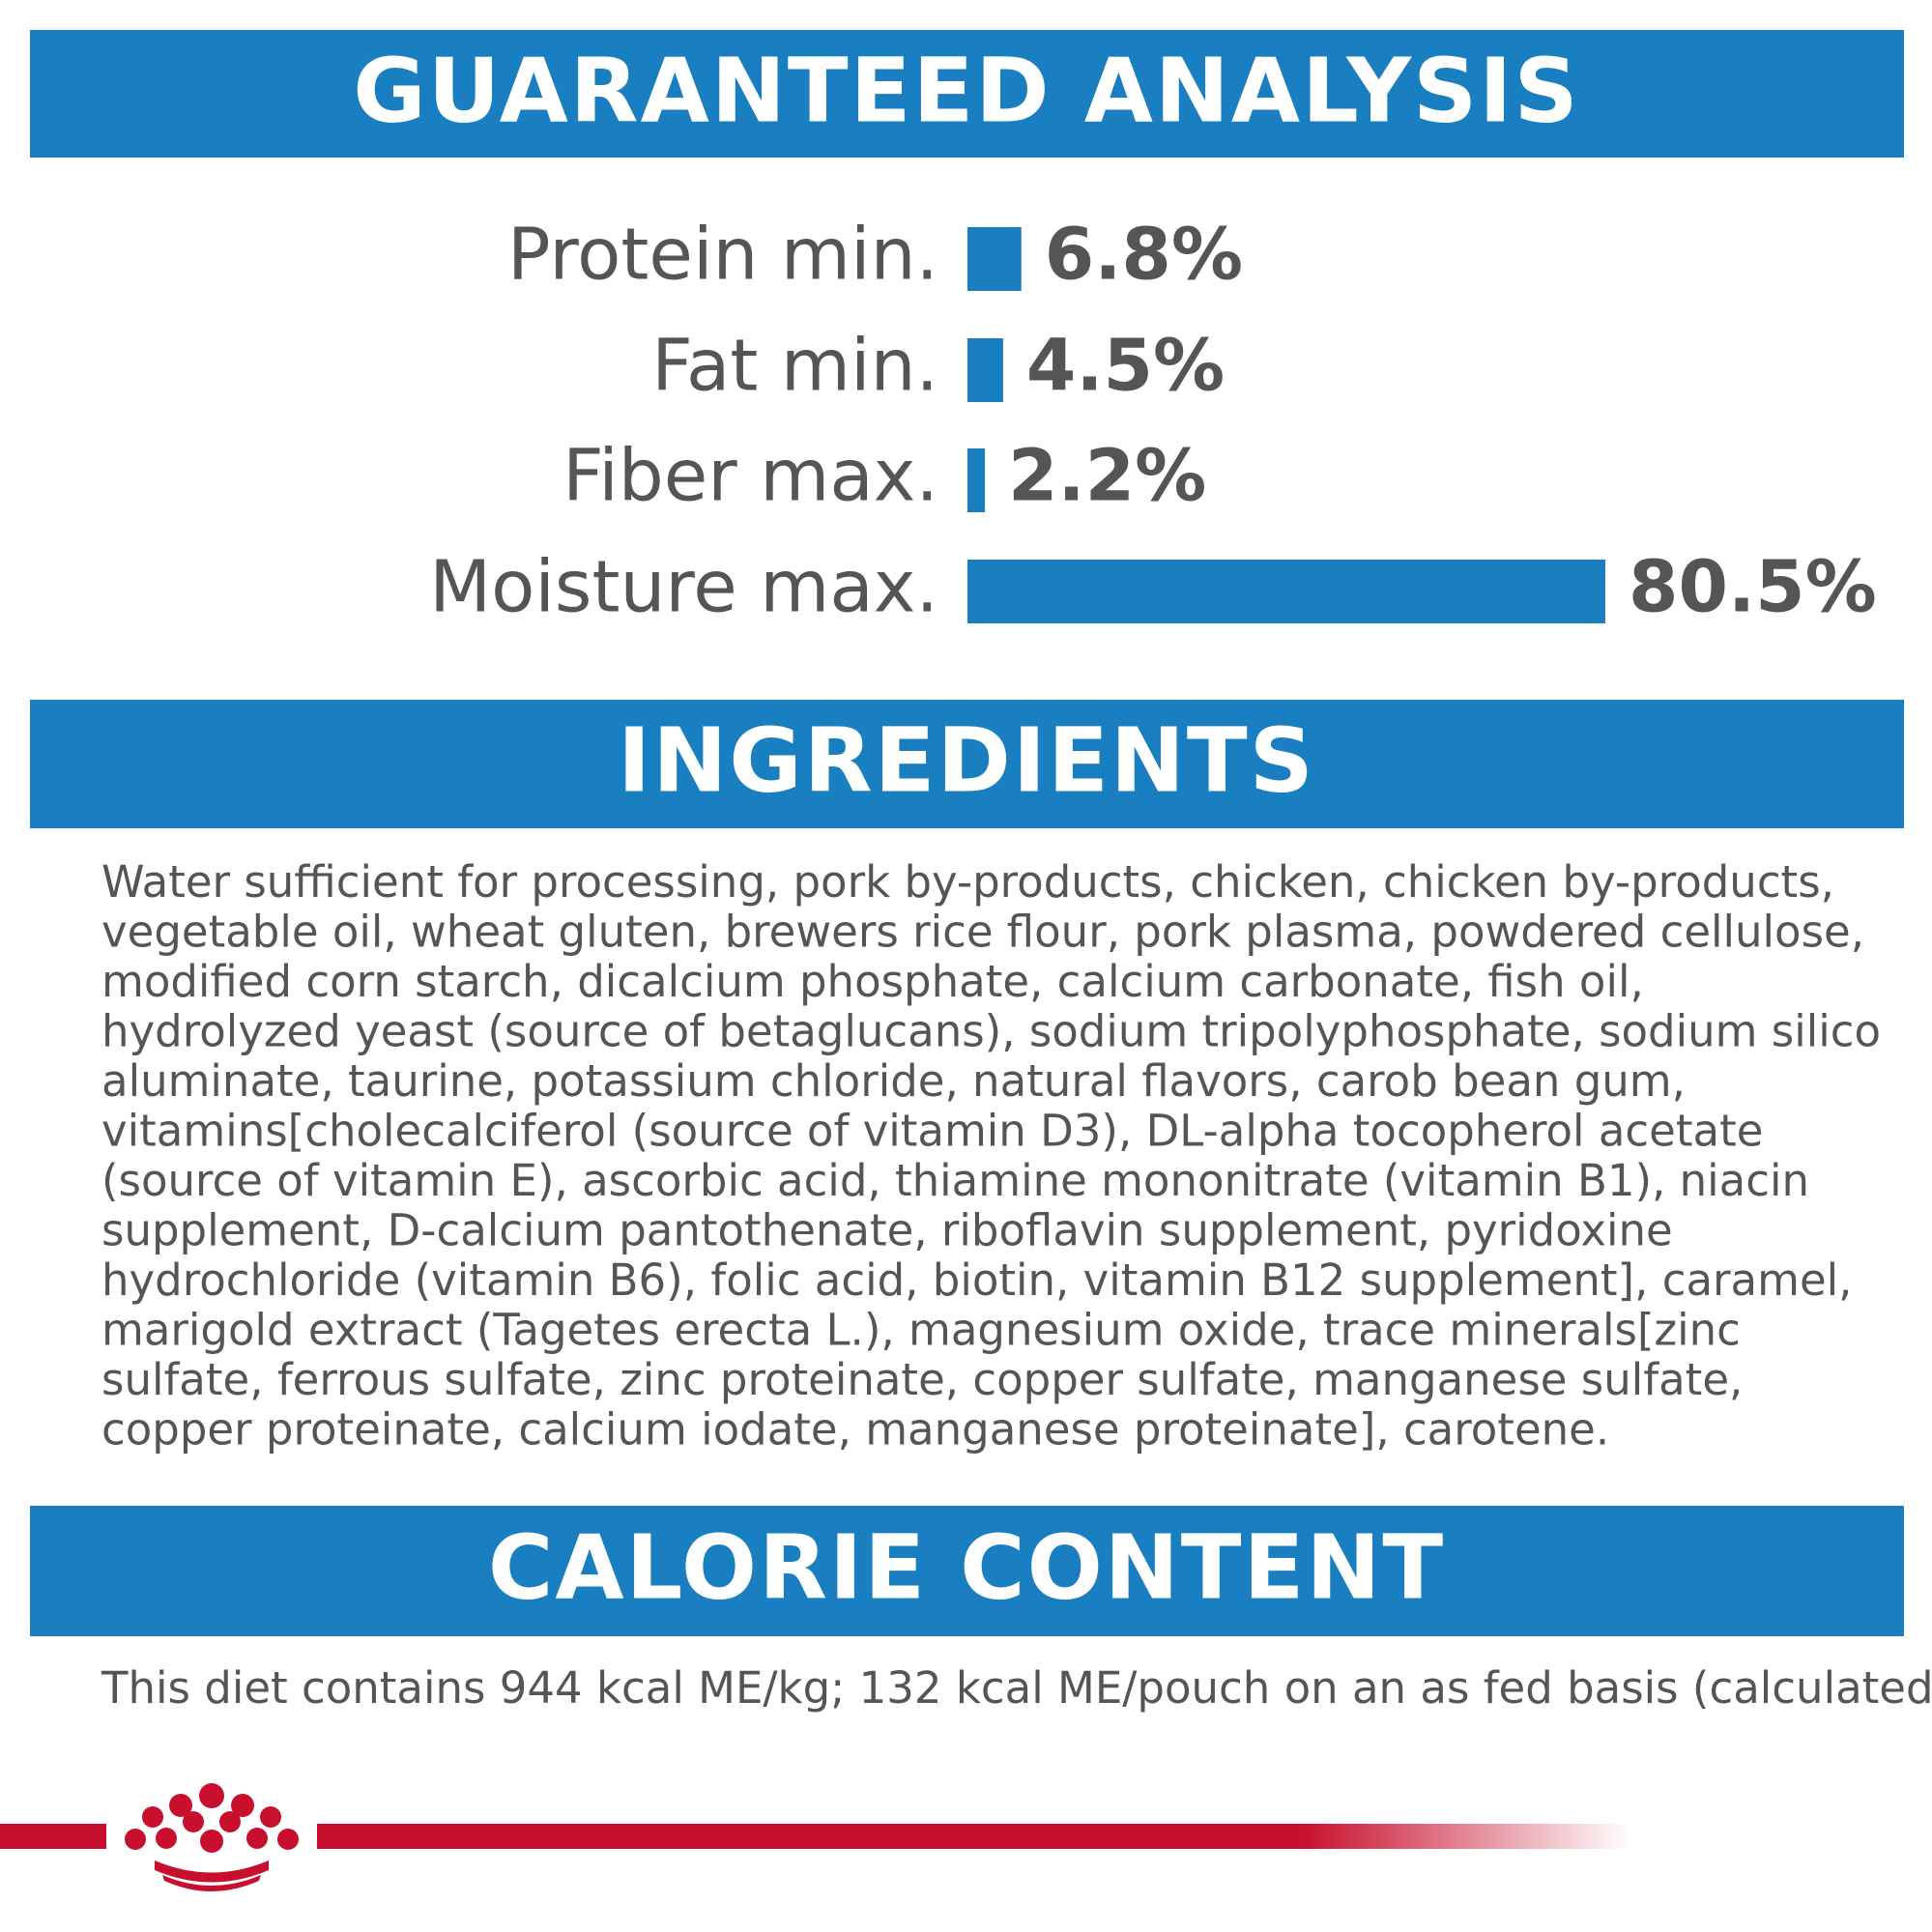 The width and height of the screenshot is (1932, 1932). Describe the element at coordinates (722, 255) in the screenshot. I see `row-label: Protein min.` at that location.